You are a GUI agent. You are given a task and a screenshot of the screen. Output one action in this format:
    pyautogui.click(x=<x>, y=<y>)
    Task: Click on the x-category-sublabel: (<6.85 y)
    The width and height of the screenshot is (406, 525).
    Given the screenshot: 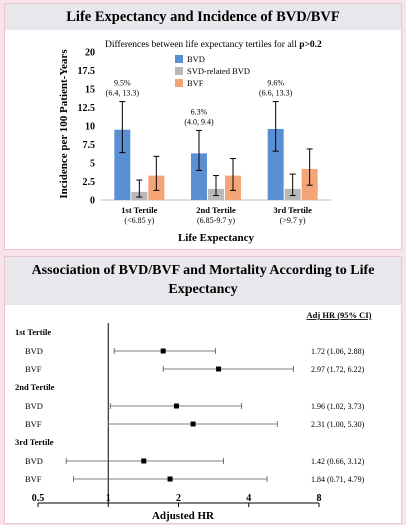 What is the action you would take?
    pyautogui.click(x=139, y=220)
    